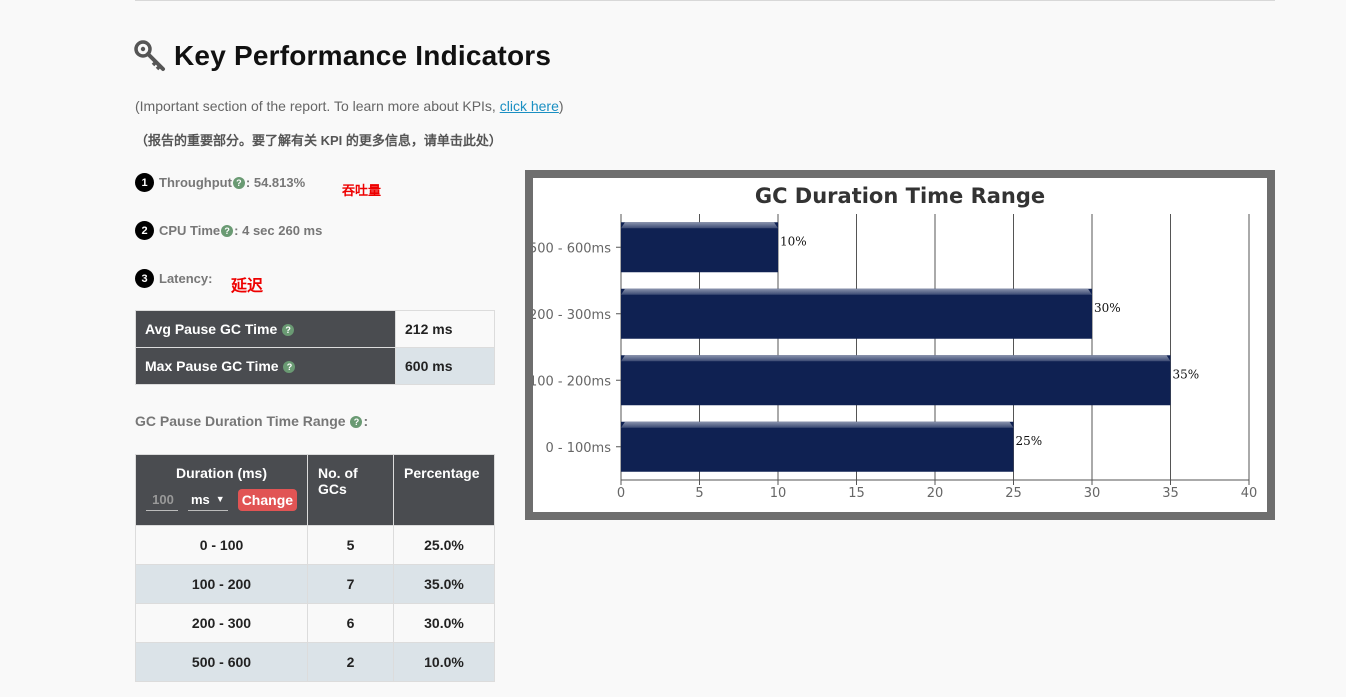  I want to click on avg-pause-label: Avg Pause GC Time, so click(211, 329).